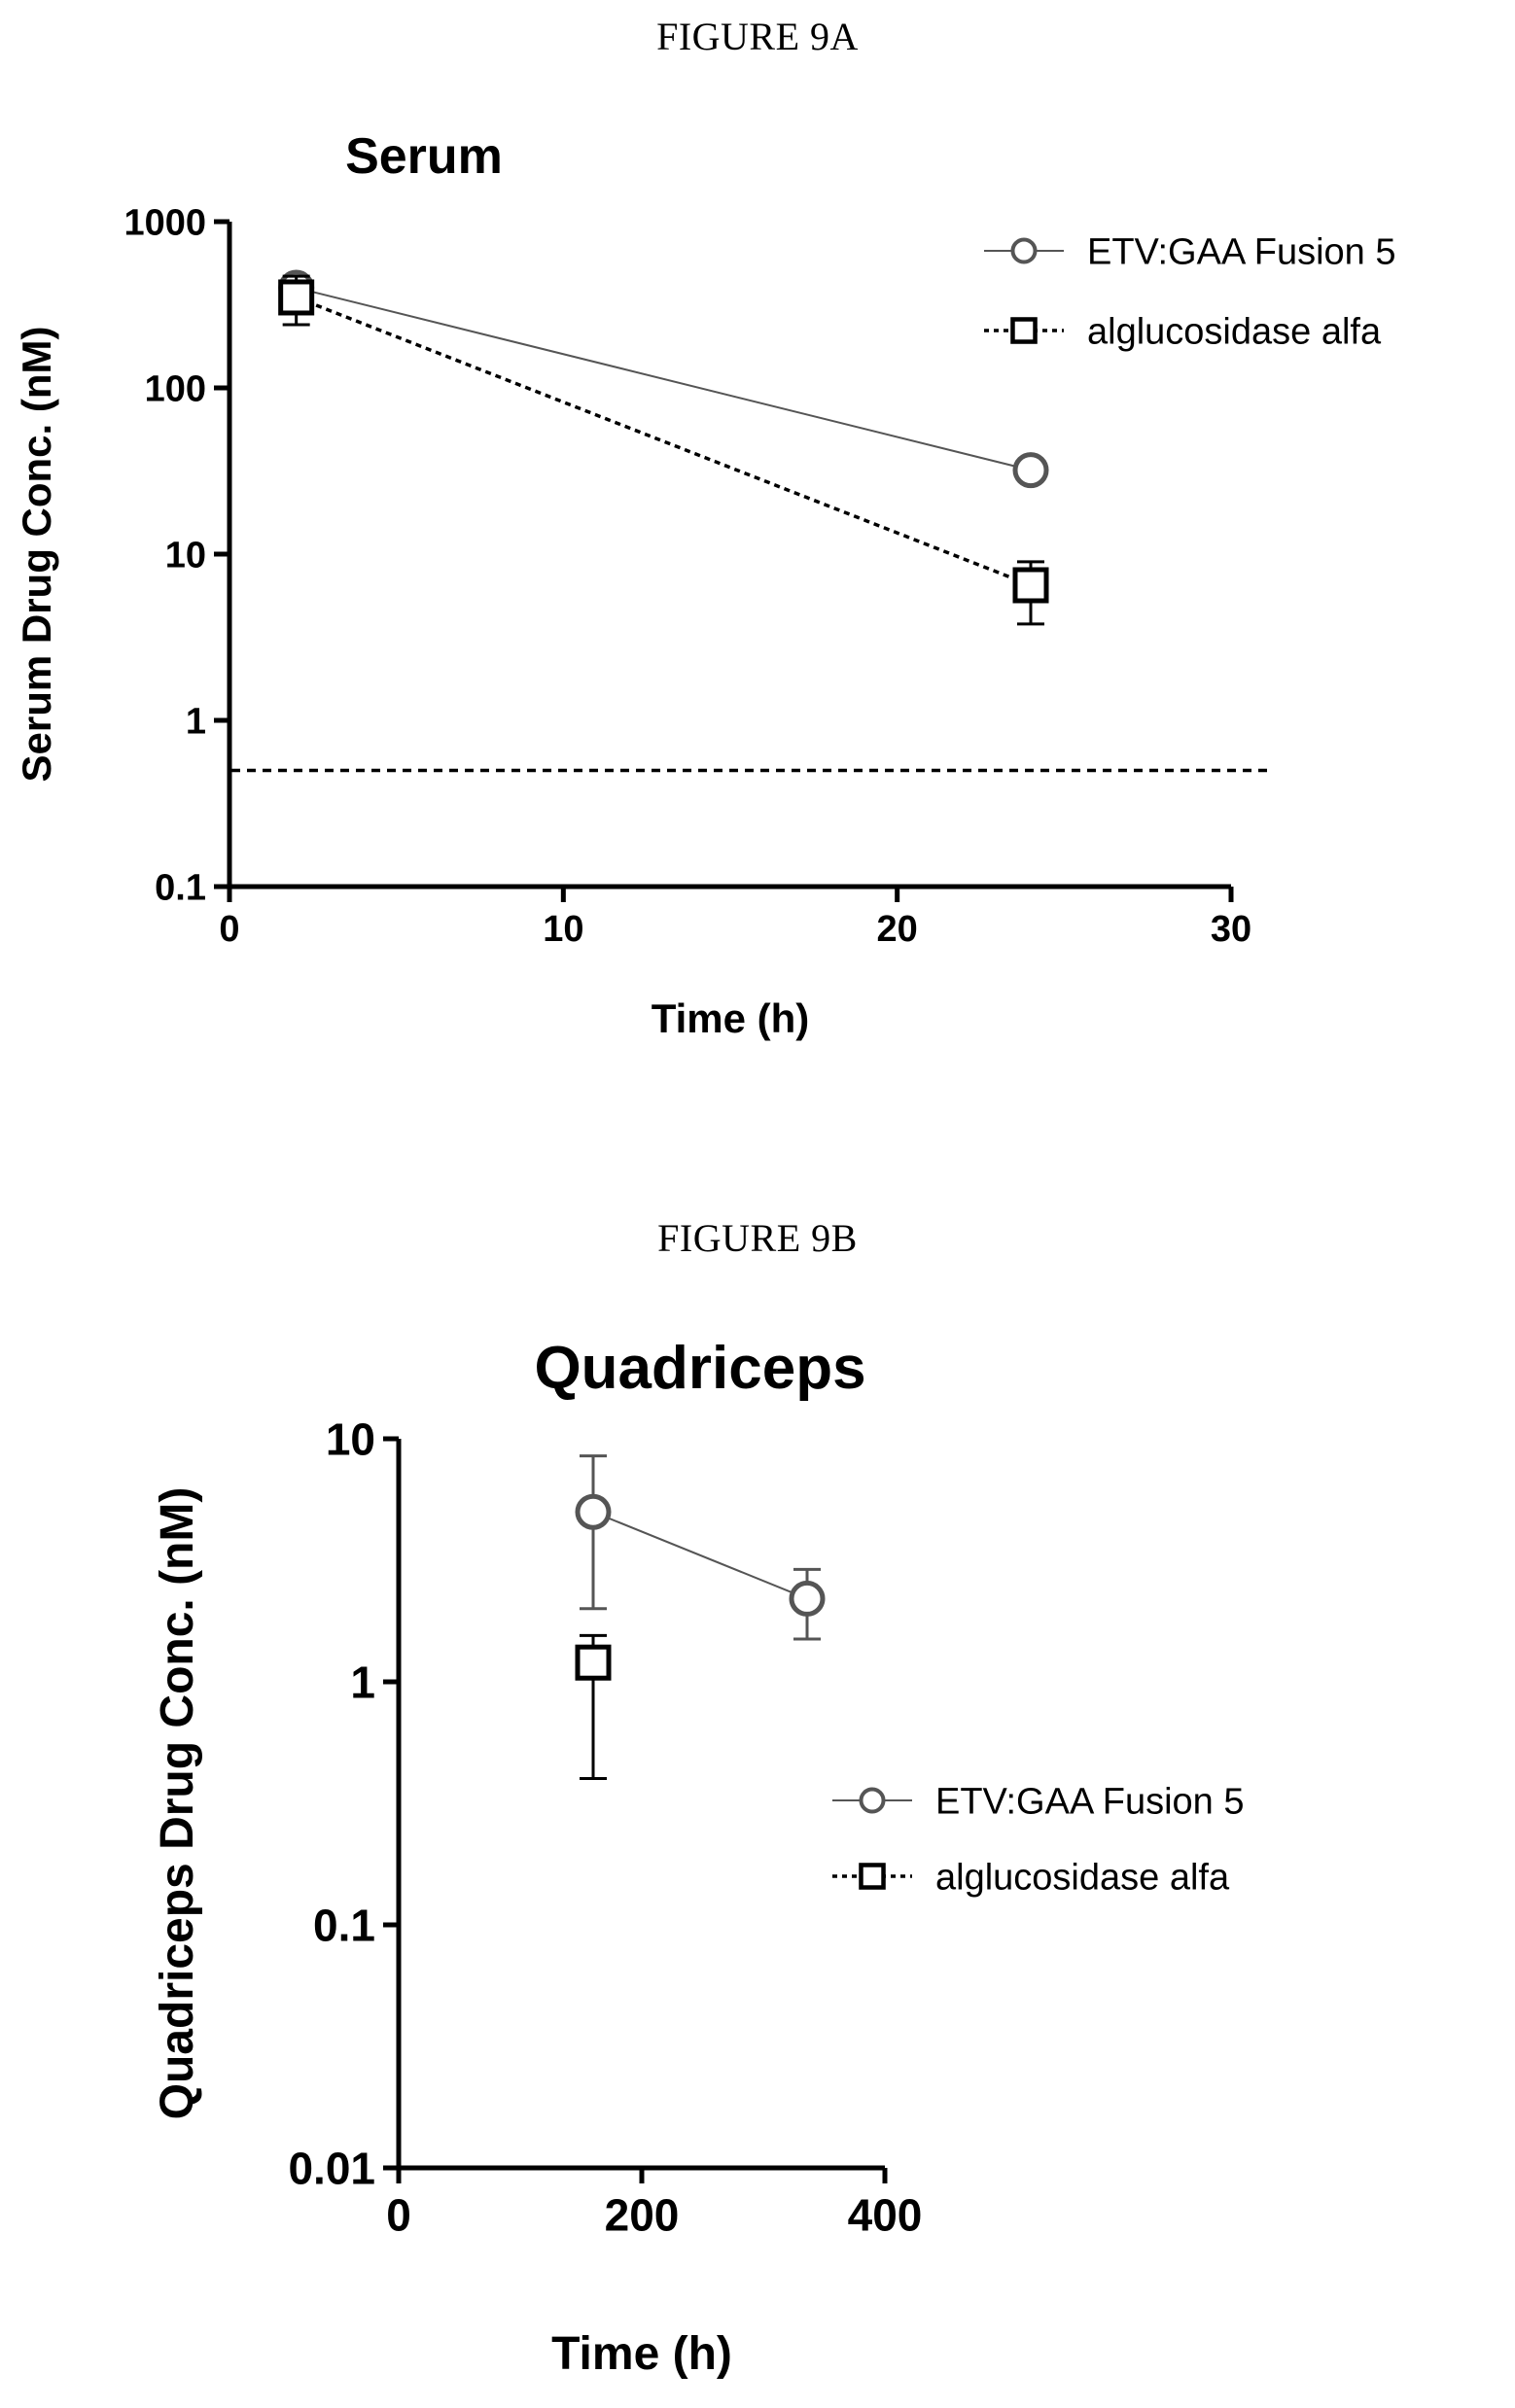 Image resolution: width=1515 pixels, height=2408 pixels. Describe the element at coordinates (424, 156) in the screenshot. I see `chart-title: Serum` at that location.